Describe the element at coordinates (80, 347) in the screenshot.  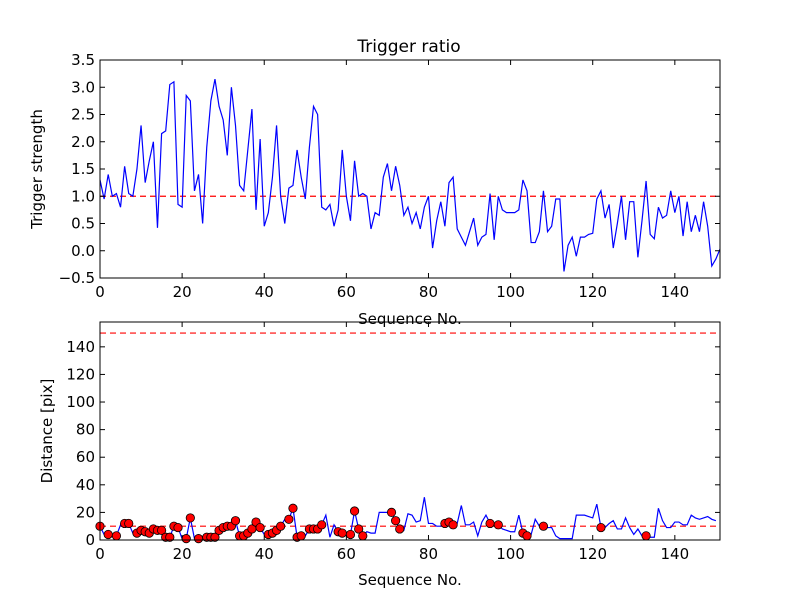
I see `bottom-plot-ytick-label: 140` at that location.